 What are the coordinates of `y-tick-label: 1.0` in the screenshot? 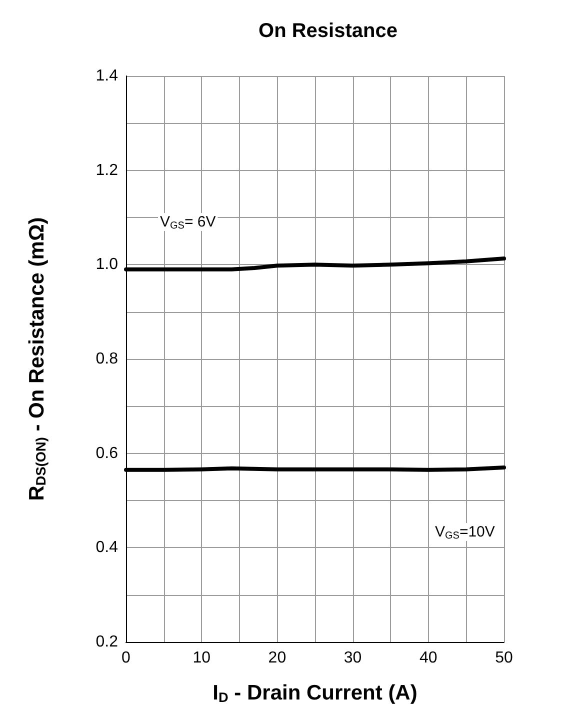 It's located at (107, 265).